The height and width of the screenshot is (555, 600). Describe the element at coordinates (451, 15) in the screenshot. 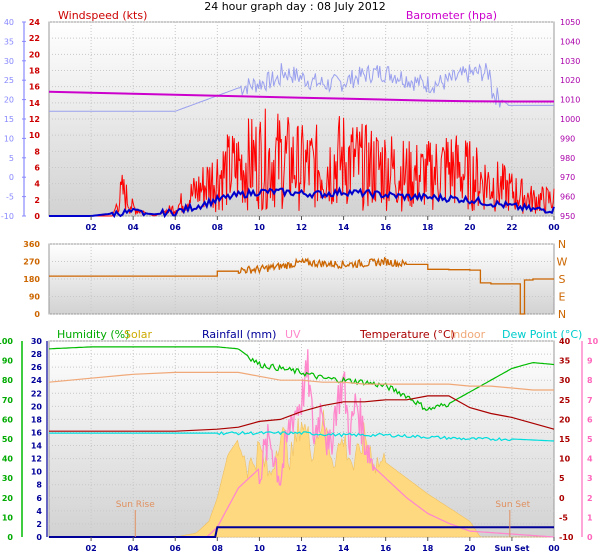

I see `barometer-label: Barometer (hpa)` at that location.